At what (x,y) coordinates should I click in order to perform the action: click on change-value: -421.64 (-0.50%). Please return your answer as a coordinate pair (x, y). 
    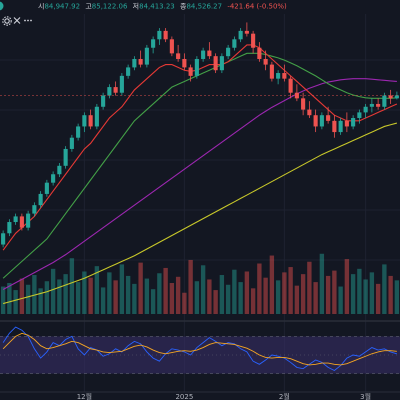
    Looking at the image, I should click on (257, 7).